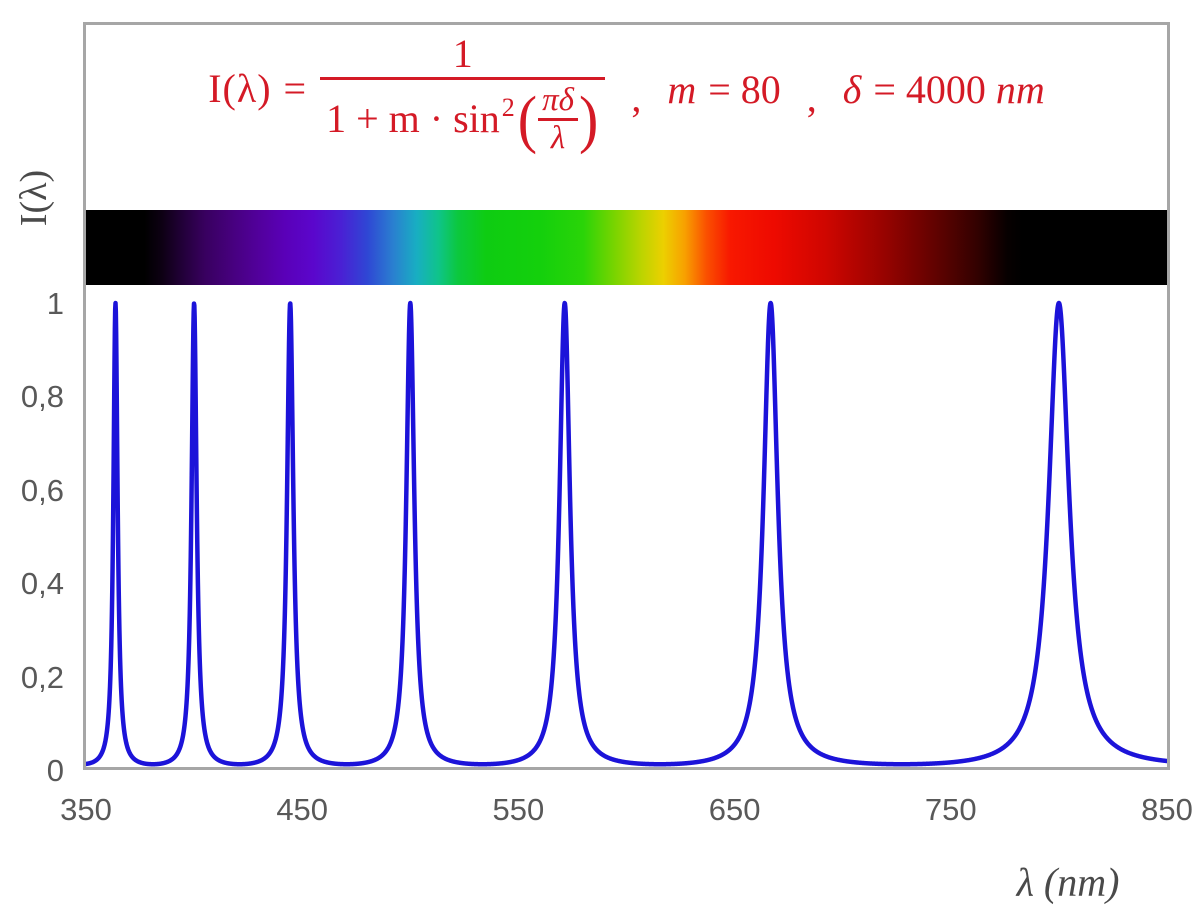 This screenshot has width=1200, height=924. I want to click on param-delta-value: = 4000, so click(929, 90).